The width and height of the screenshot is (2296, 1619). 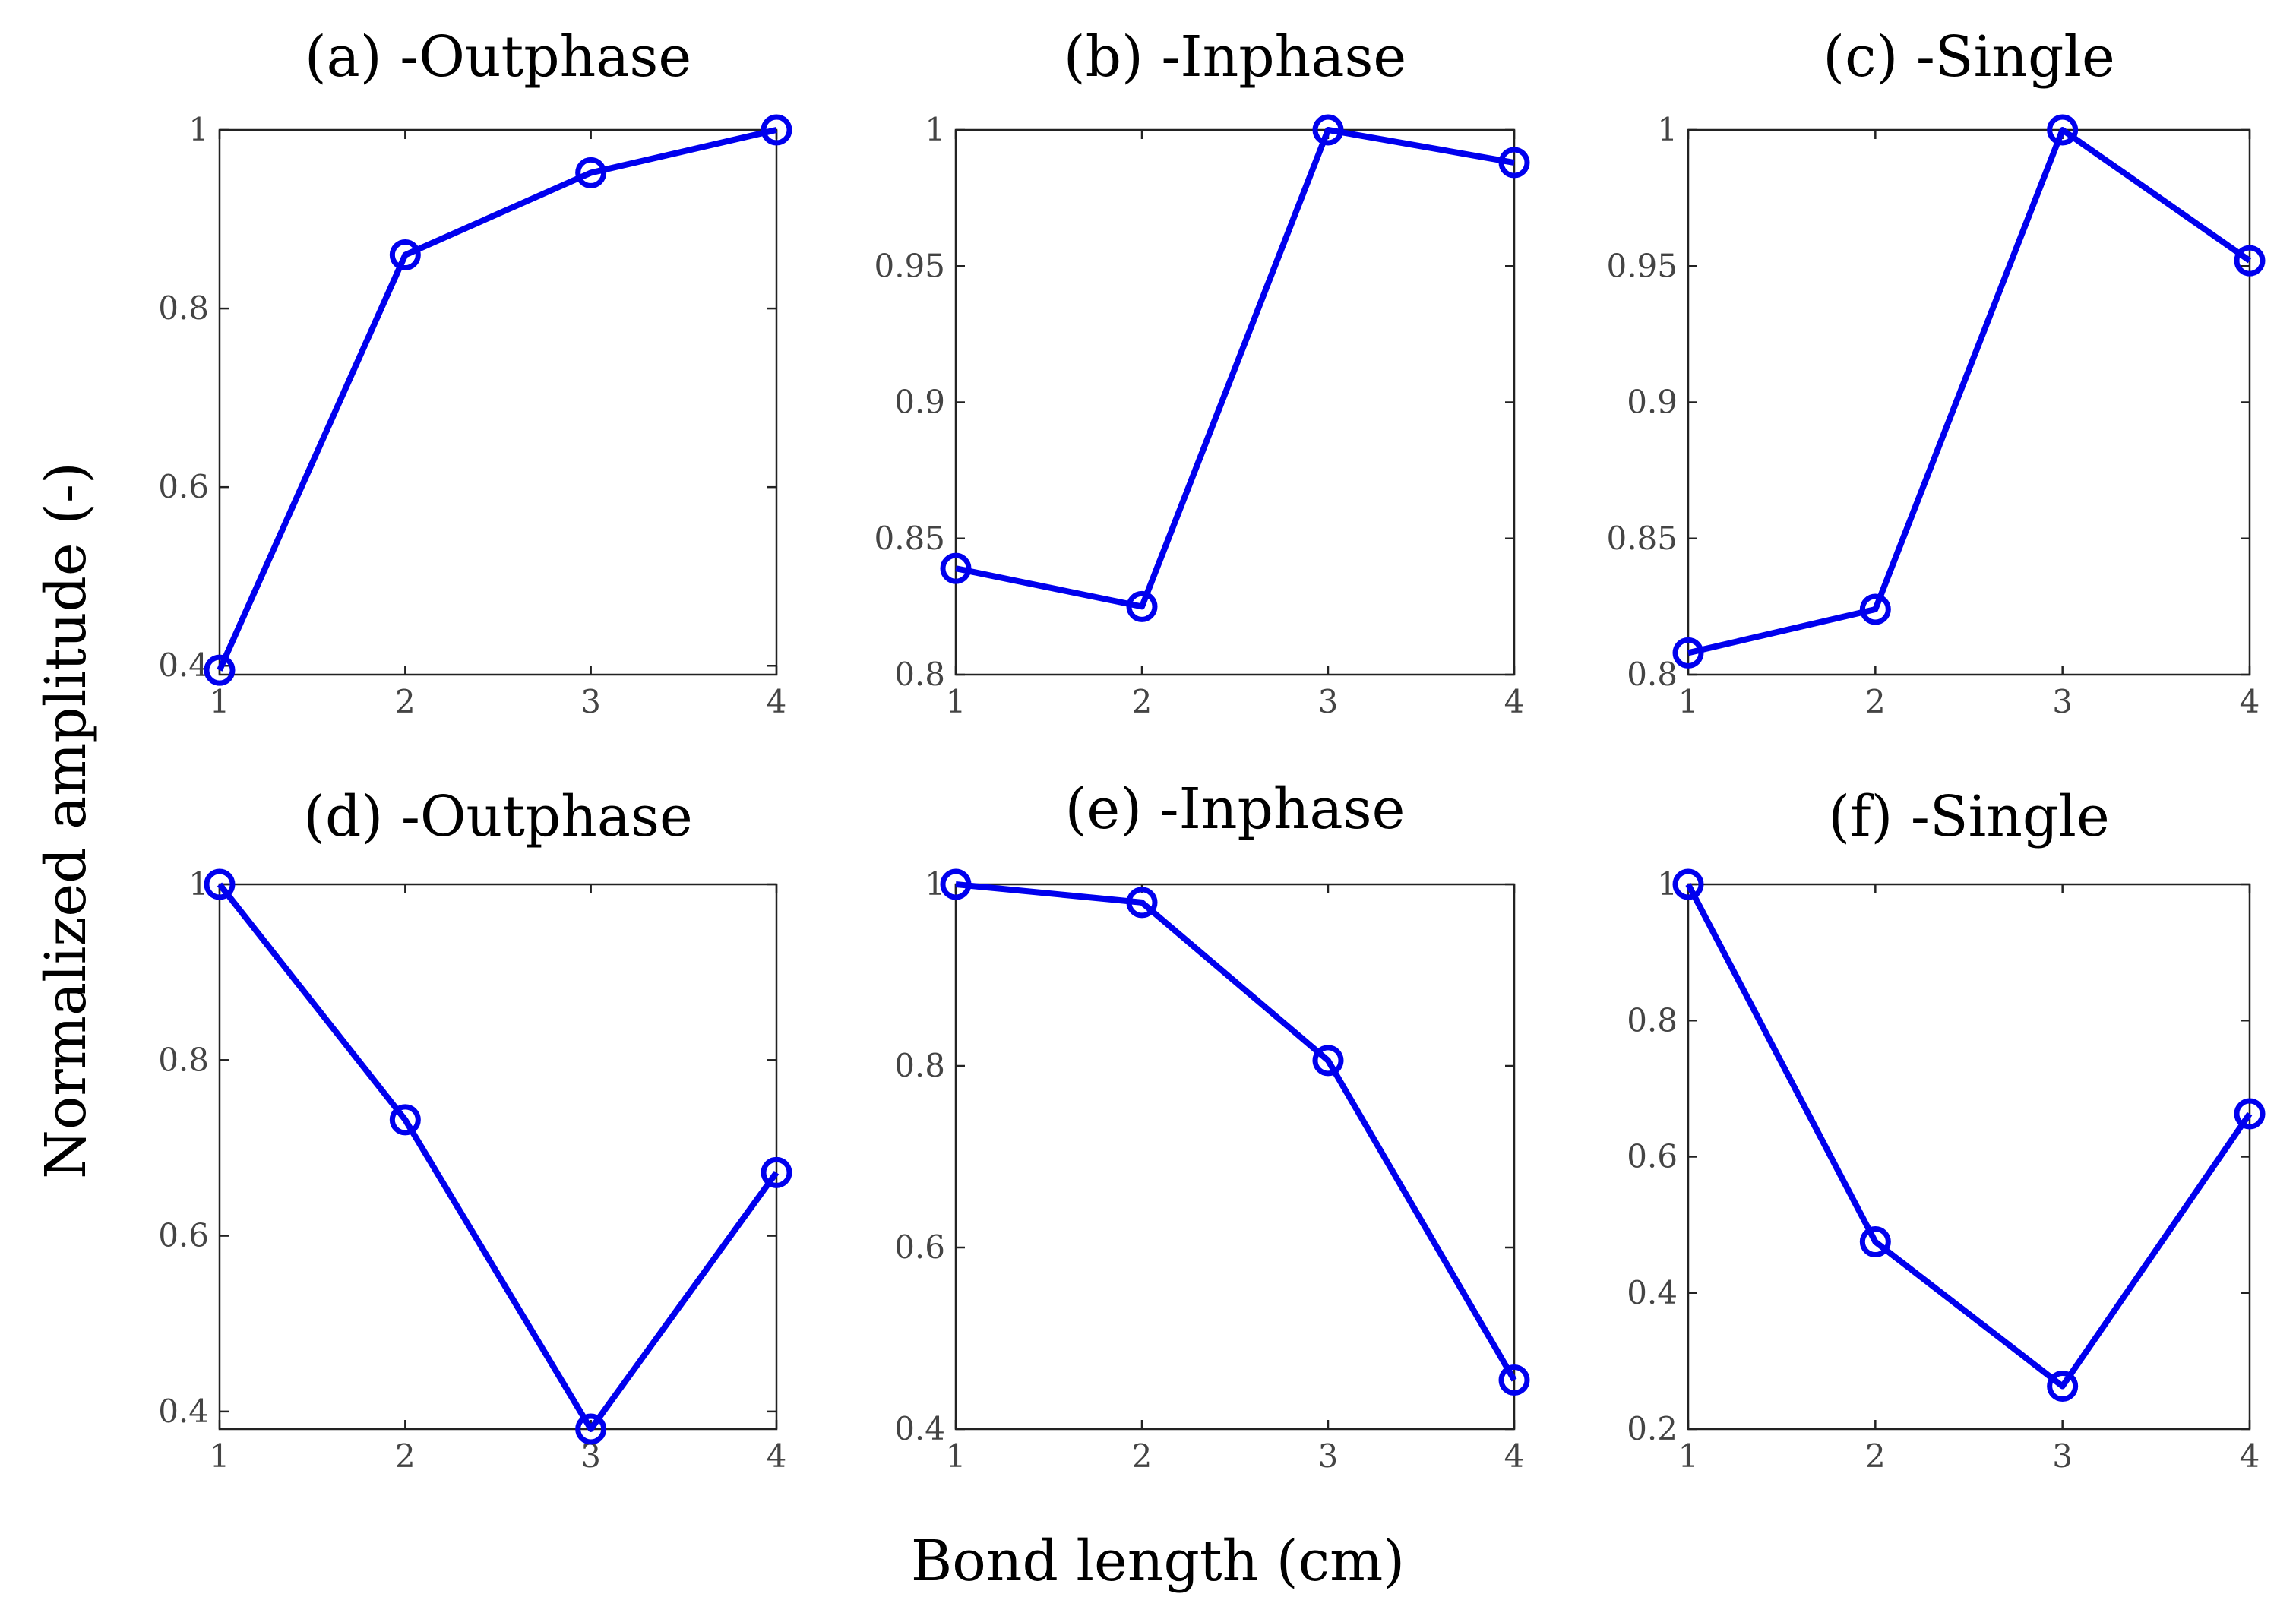 I want to click on panel-3: (c) -Single 1 2 3 4 0.8 0.85 0.9 0.95 1, so click(x=1936, y=372).